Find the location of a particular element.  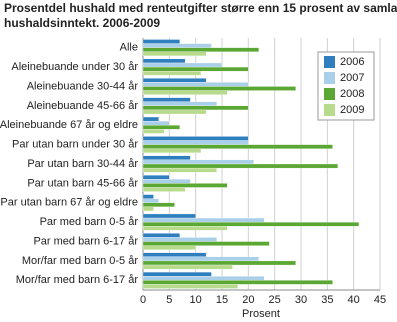

y-tick-label: Mor/far med barn 0-5 år is located at coordinates (80, 261).